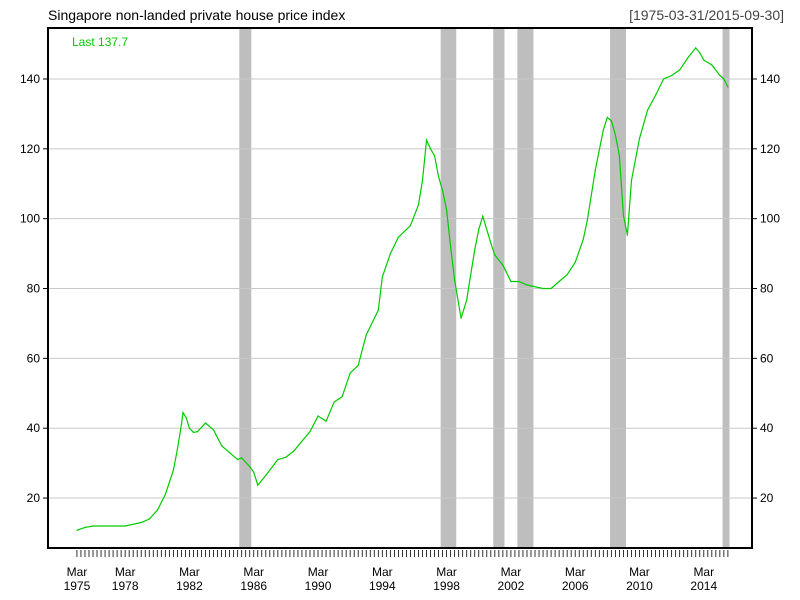 The height and width of the screenshot is (600, 800). What do you see at coordinates (767, 498) in the screenshot?
I see `y-tick-label-right: 20` at bounding box center [767, 498].